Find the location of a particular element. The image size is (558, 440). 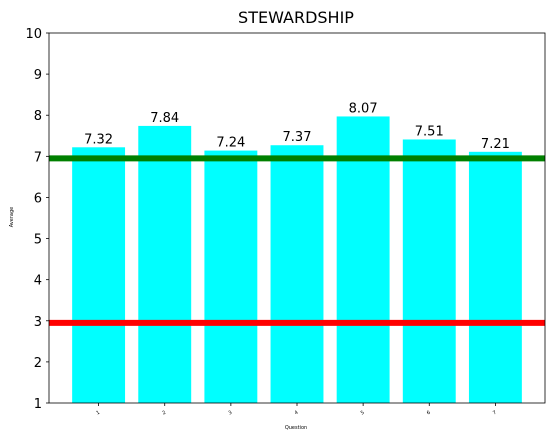

x-tick-label: 5 is located at coordinates (363, 413).